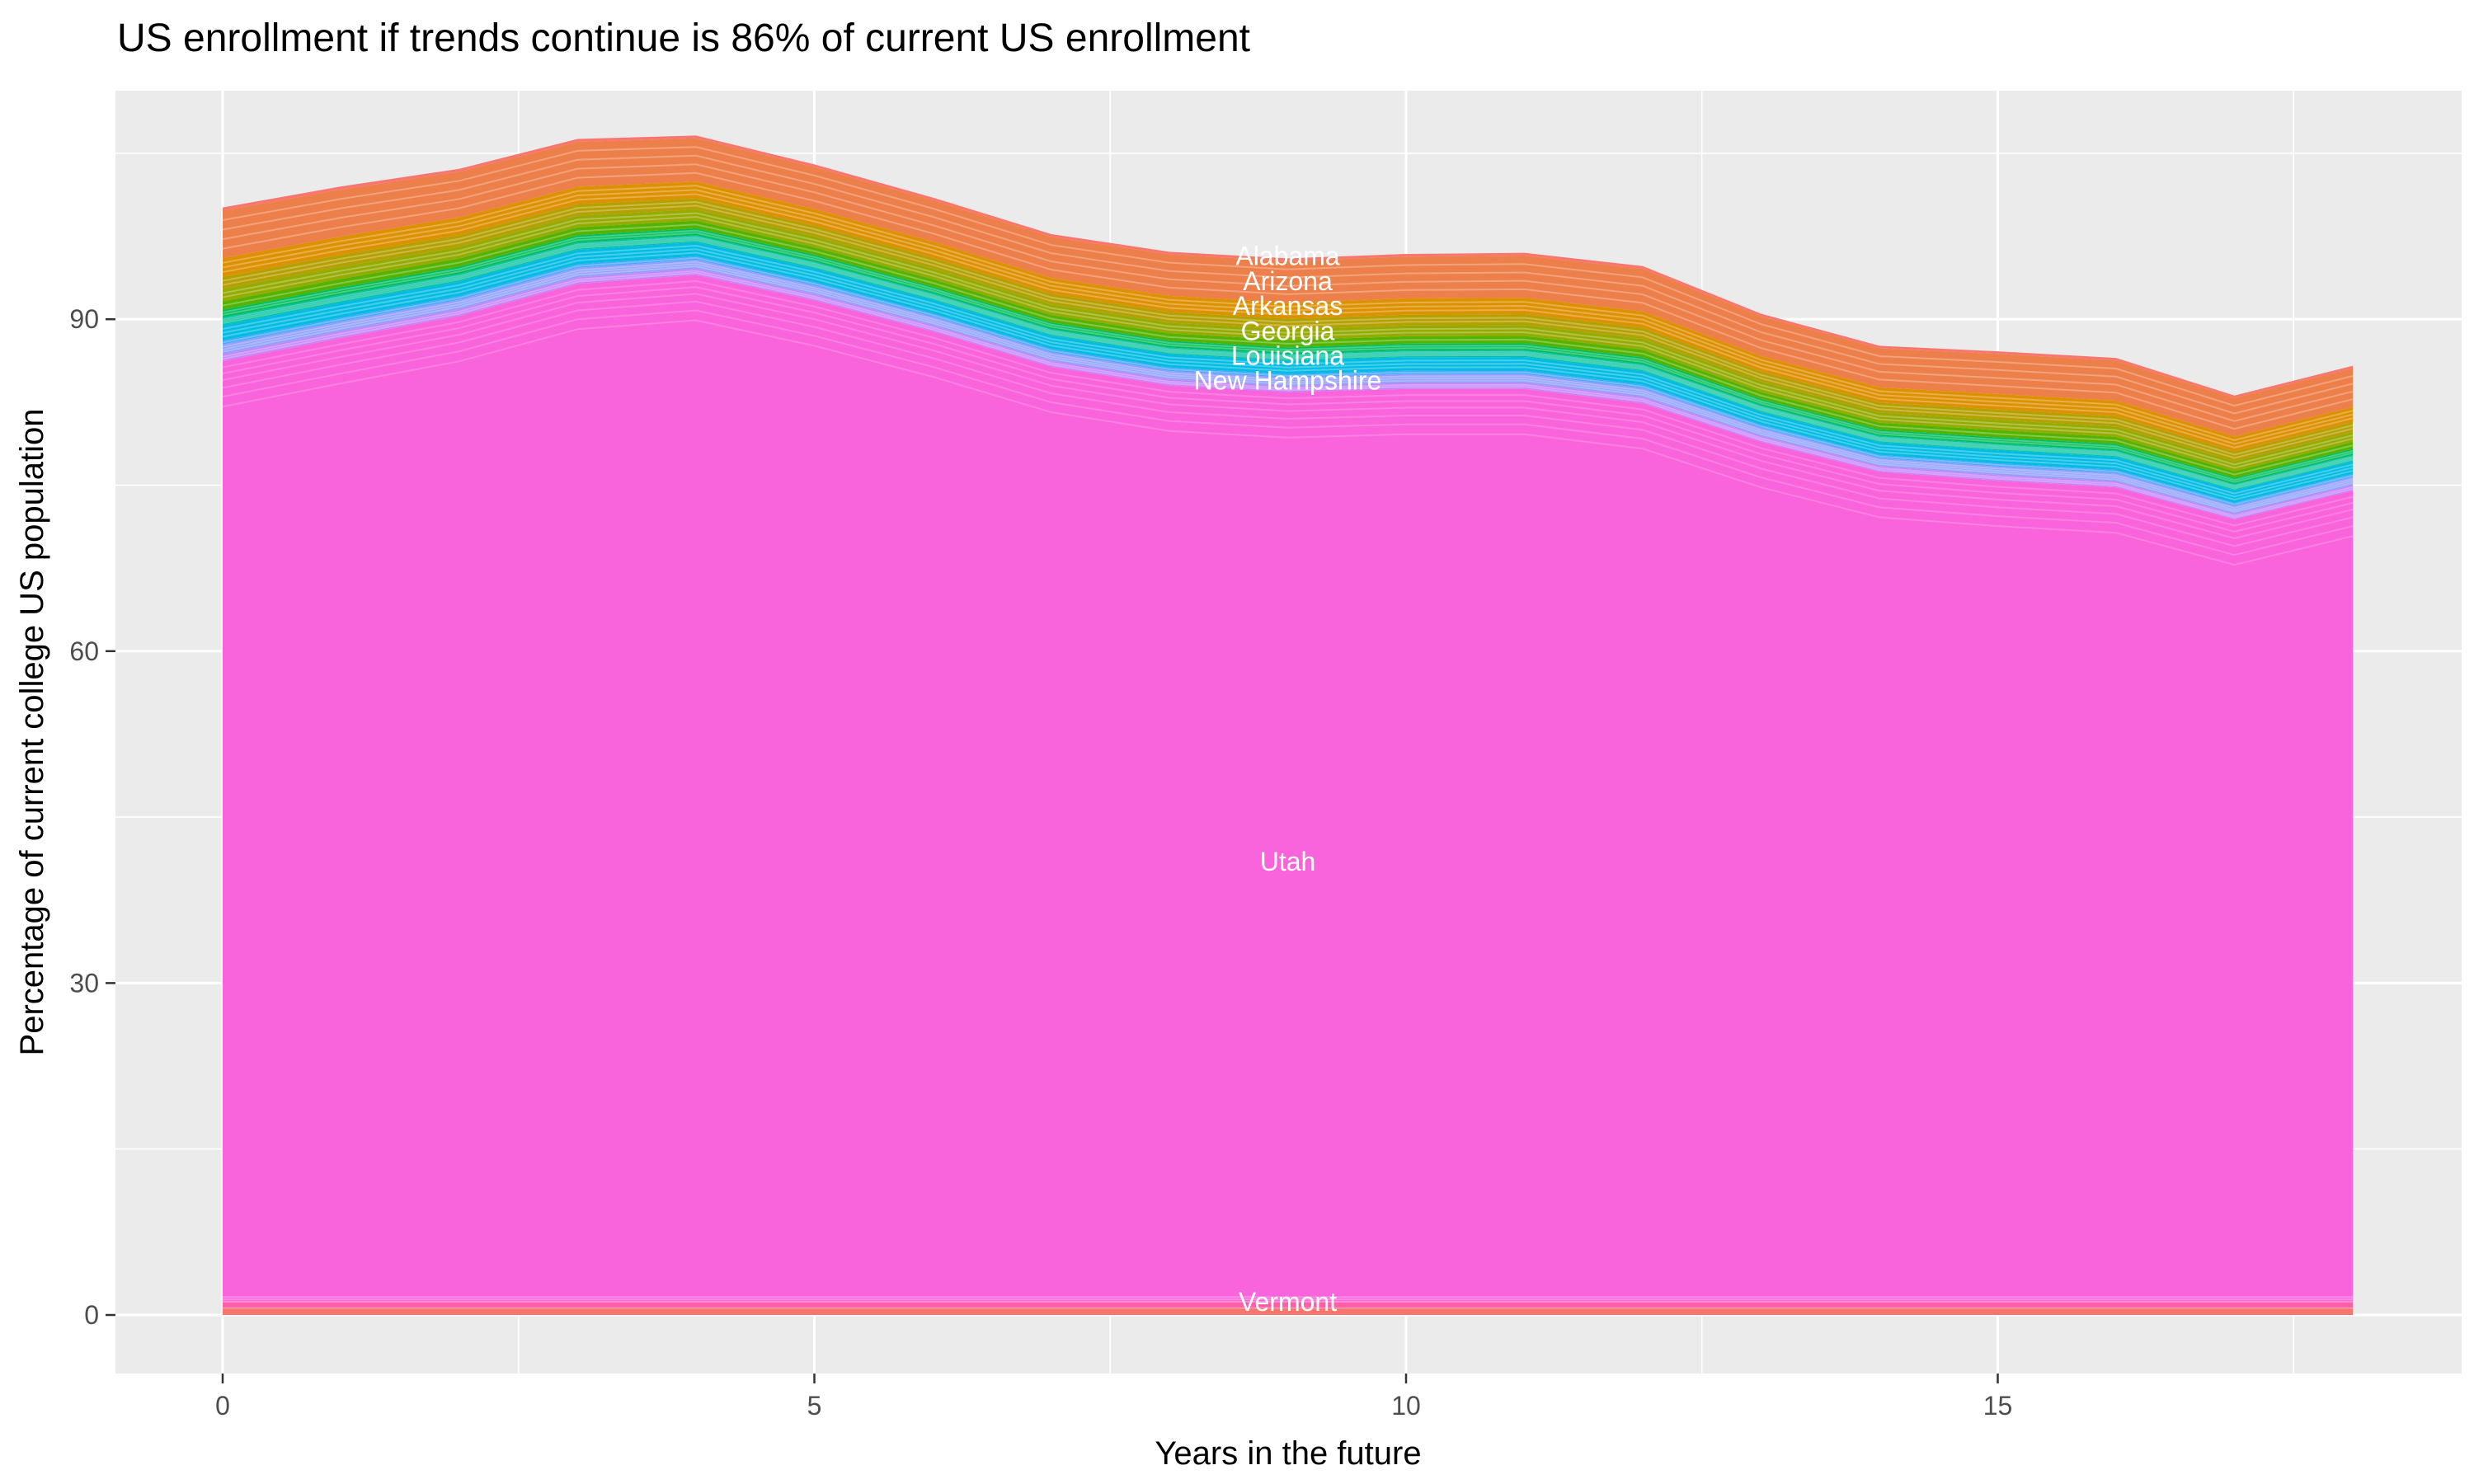 This screenshot has width=2474, height=1484. I want to click on teal-band, so click(1288, 363).